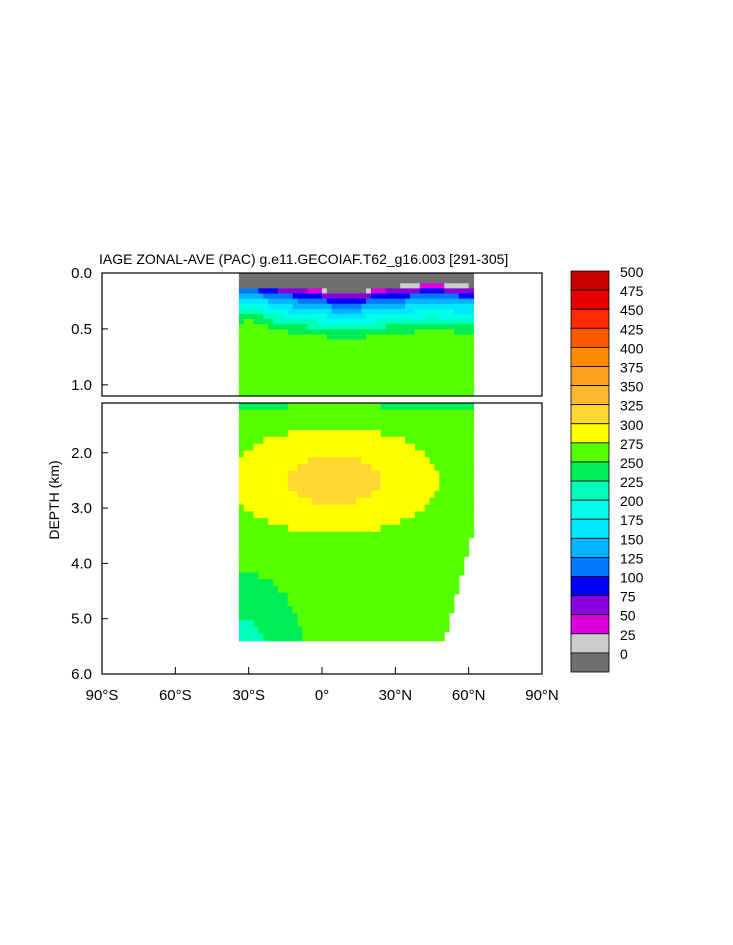 This screenshot has height=945, width=733. What do you see at coordinates (632, 329) in the screenshot?
I see `colorbar-label: 425` at bounding box center [632, 329].